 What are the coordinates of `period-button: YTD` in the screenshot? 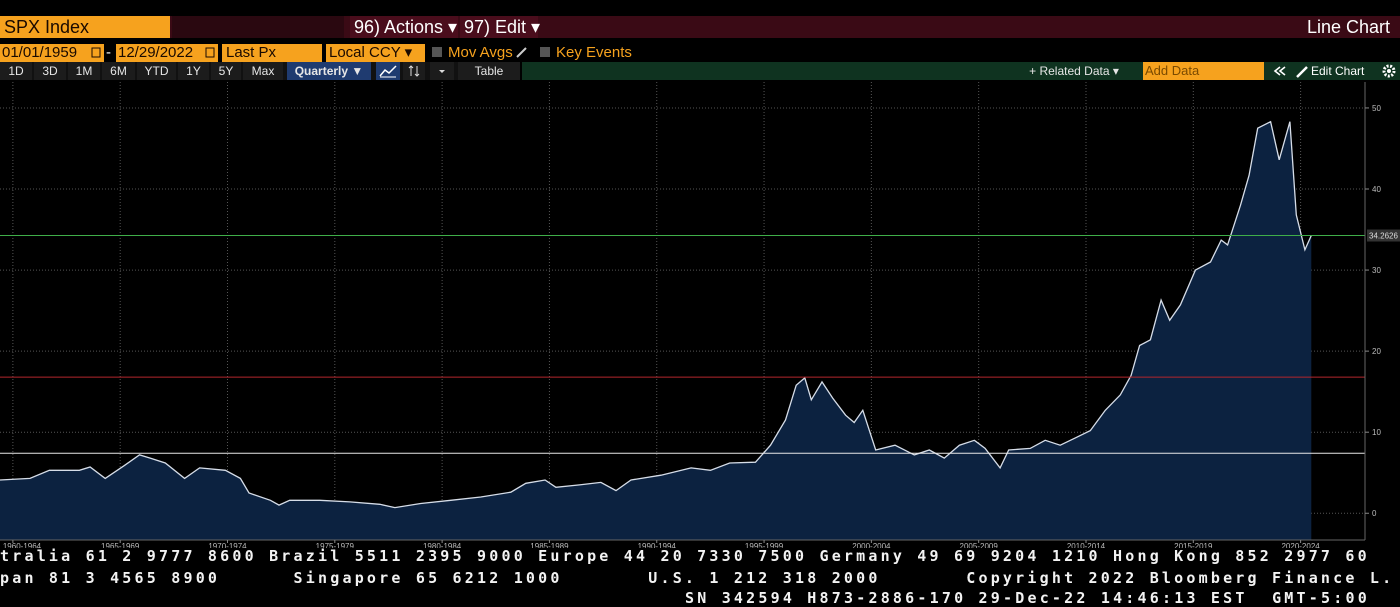 It's located at (156, 71).